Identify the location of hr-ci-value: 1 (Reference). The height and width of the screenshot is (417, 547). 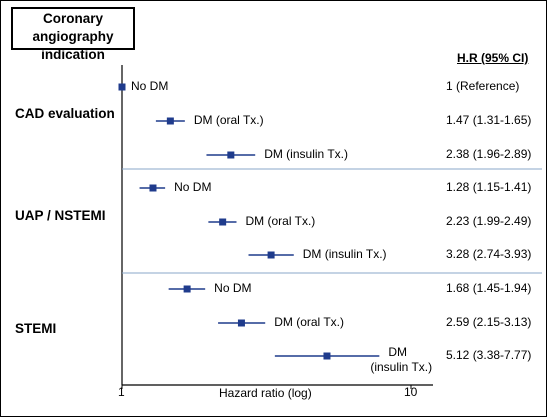
(483, 86).